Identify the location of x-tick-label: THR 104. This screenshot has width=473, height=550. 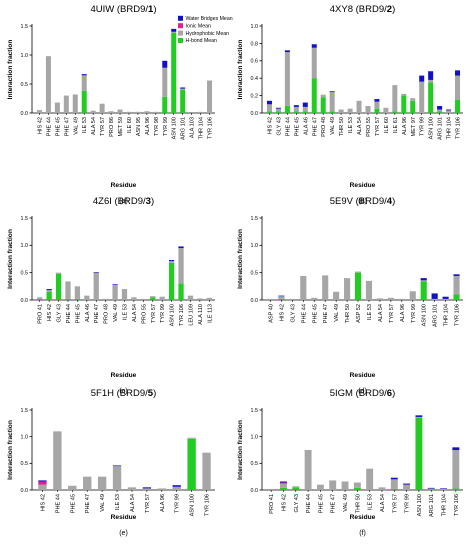
(450, 128).